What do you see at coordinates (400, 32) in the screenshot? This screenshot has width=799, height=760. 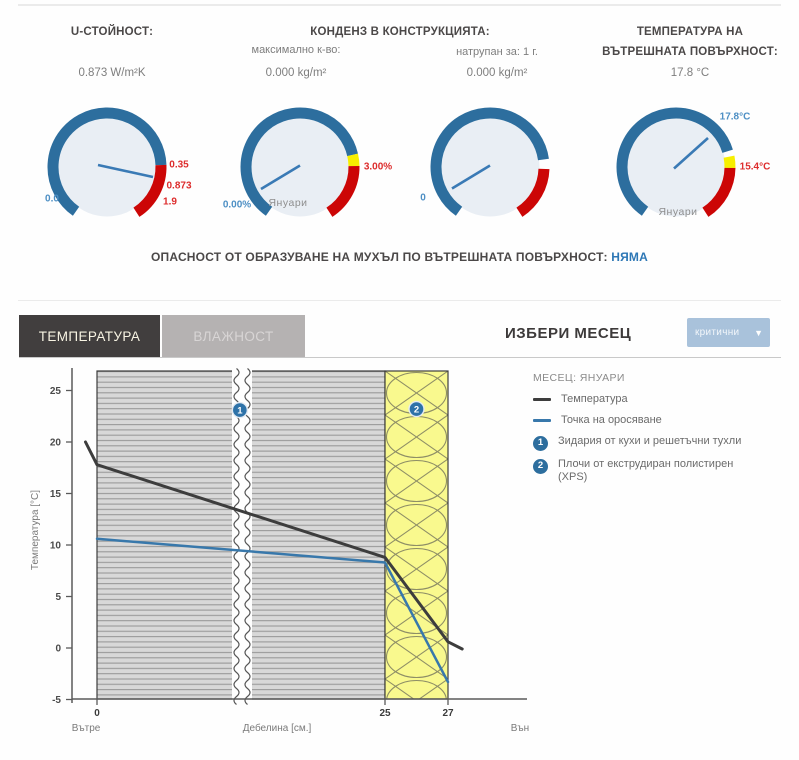 I see `condensation-title: КОНДЕНЗ В КОНСТРУКЦИЯТА:` at bounding box center [400, 32].